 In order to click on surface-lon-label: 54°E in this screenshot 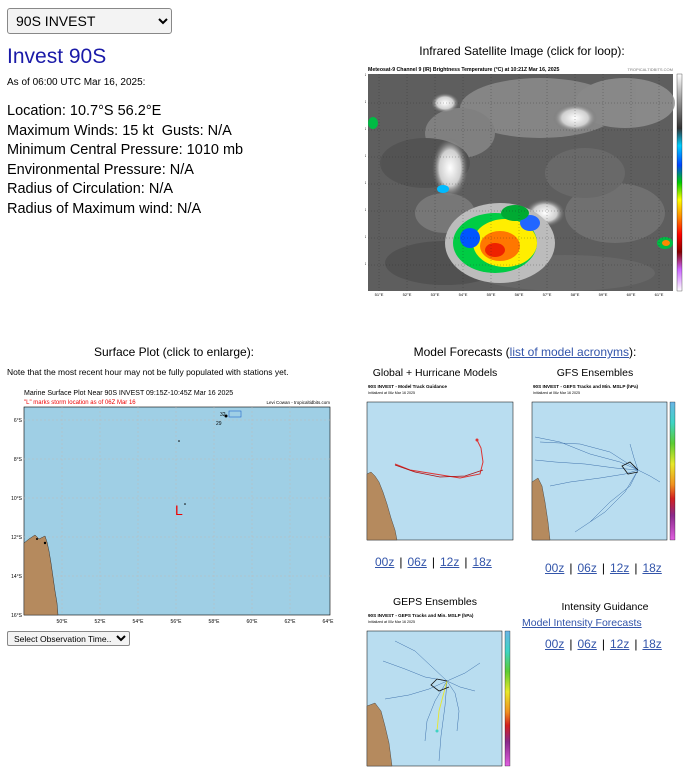, I will do `click(139, 622)`.